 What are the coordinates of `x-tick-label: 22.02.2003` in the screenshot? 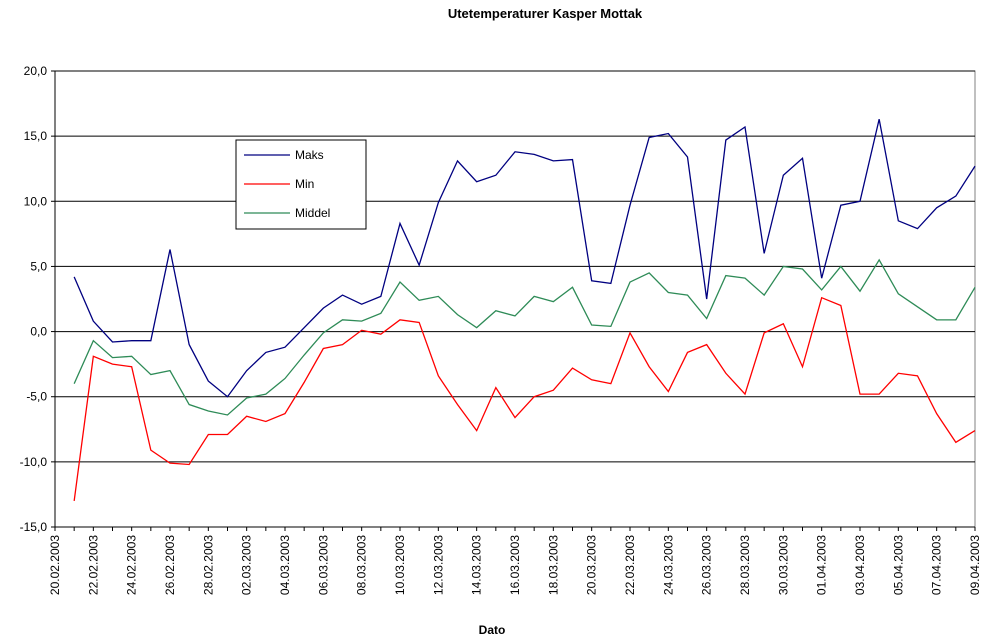 It's located at (93, 565).